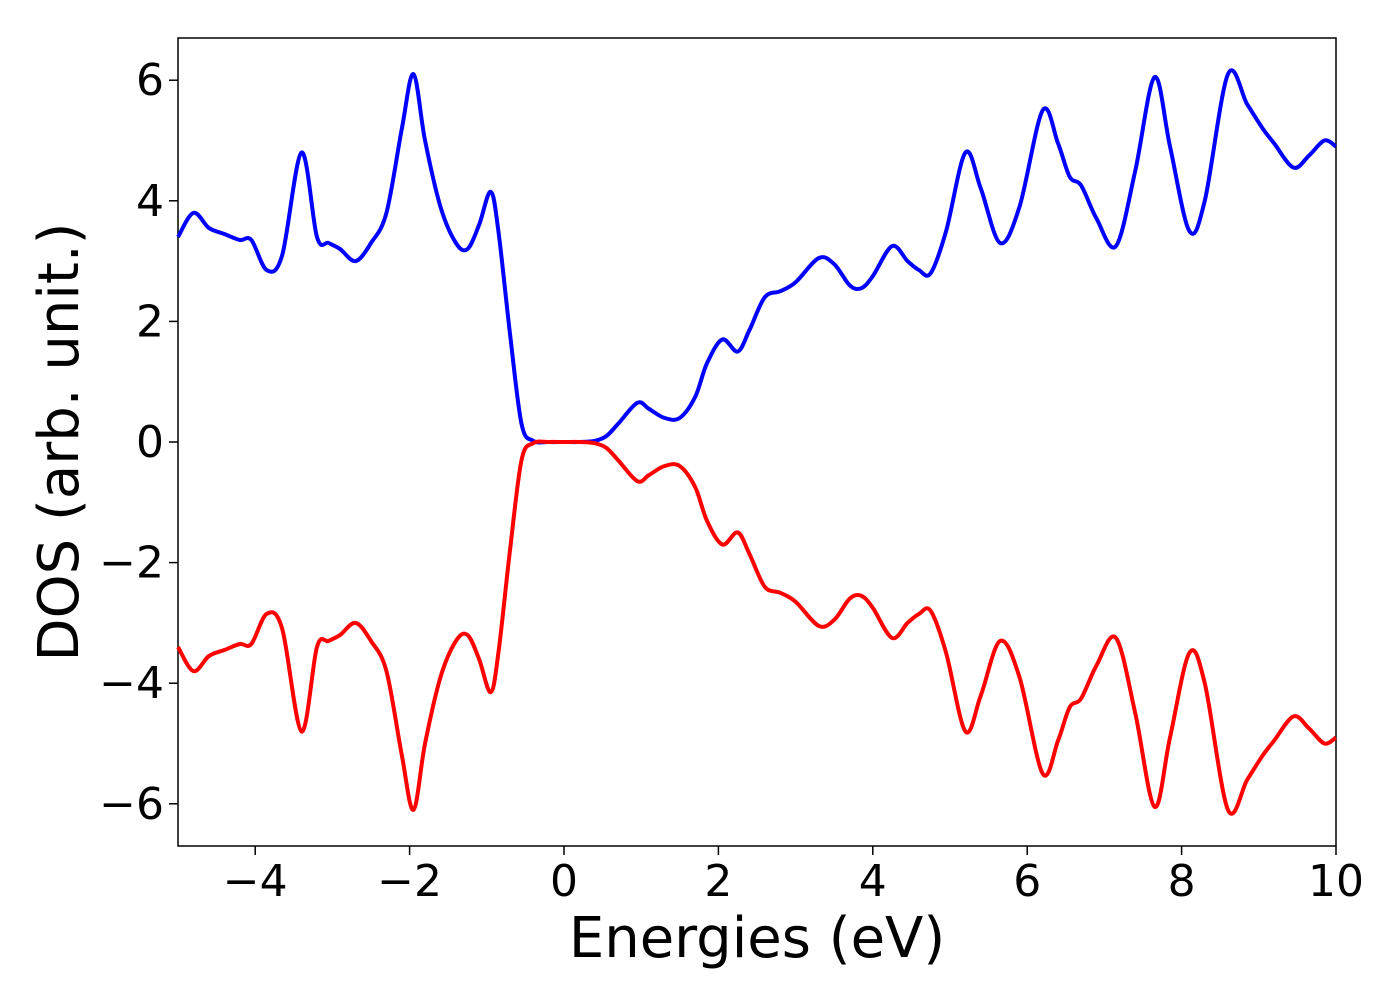  I want to click on y-tick-label: 2, so click(150, 321).